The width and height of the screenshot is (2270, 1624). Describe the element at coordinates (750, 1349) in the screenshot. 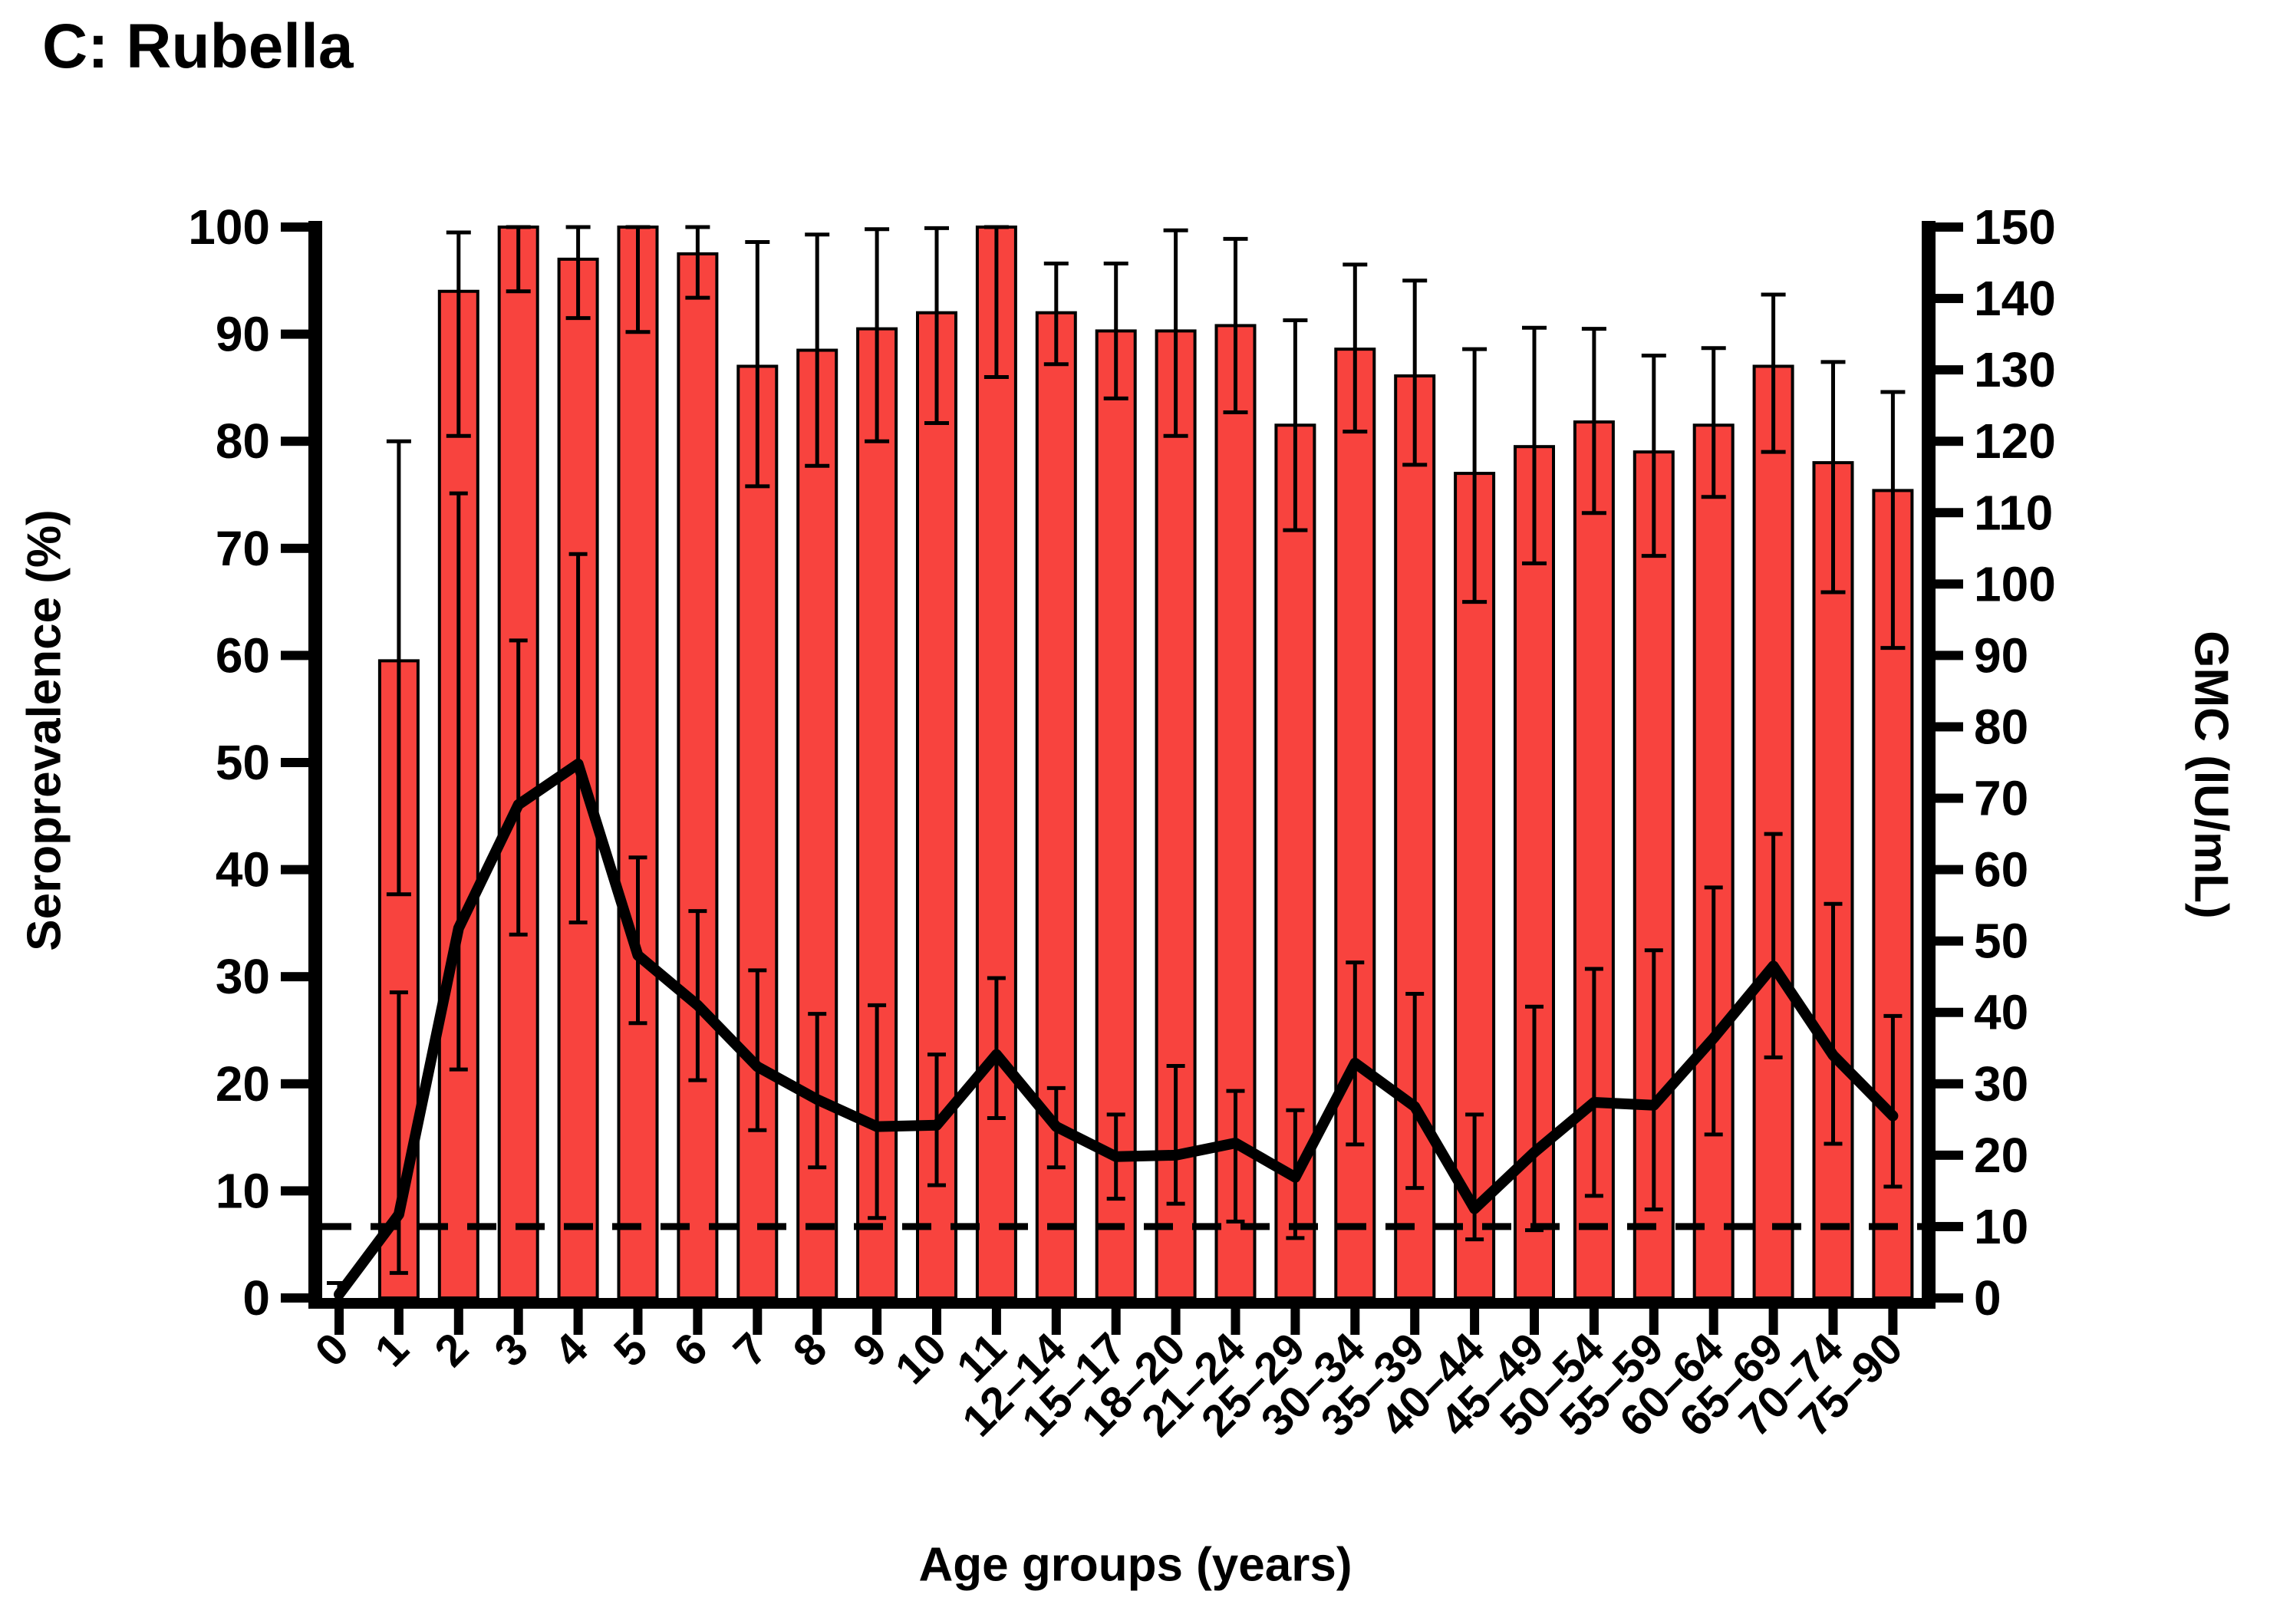

I see `x-tick-label-7: 7` at that location.